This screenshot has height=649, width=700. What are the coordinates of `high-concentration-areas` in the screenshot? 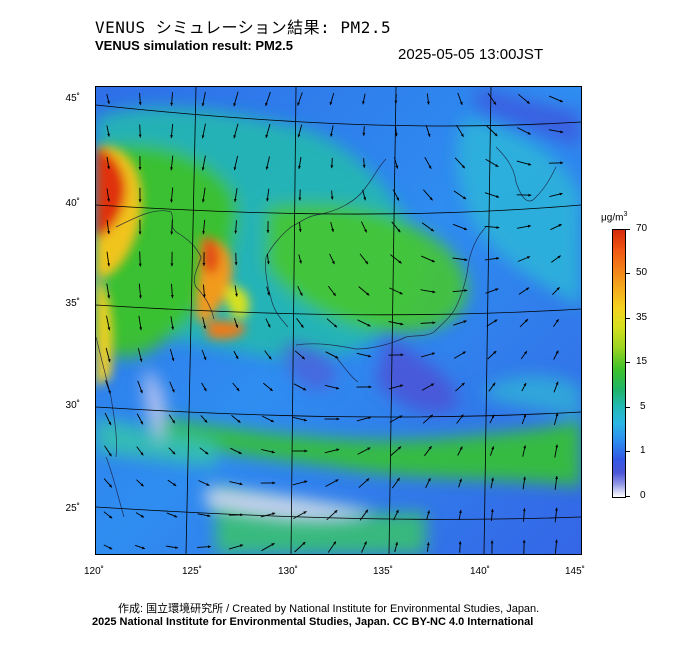 It's located at (173, 266).